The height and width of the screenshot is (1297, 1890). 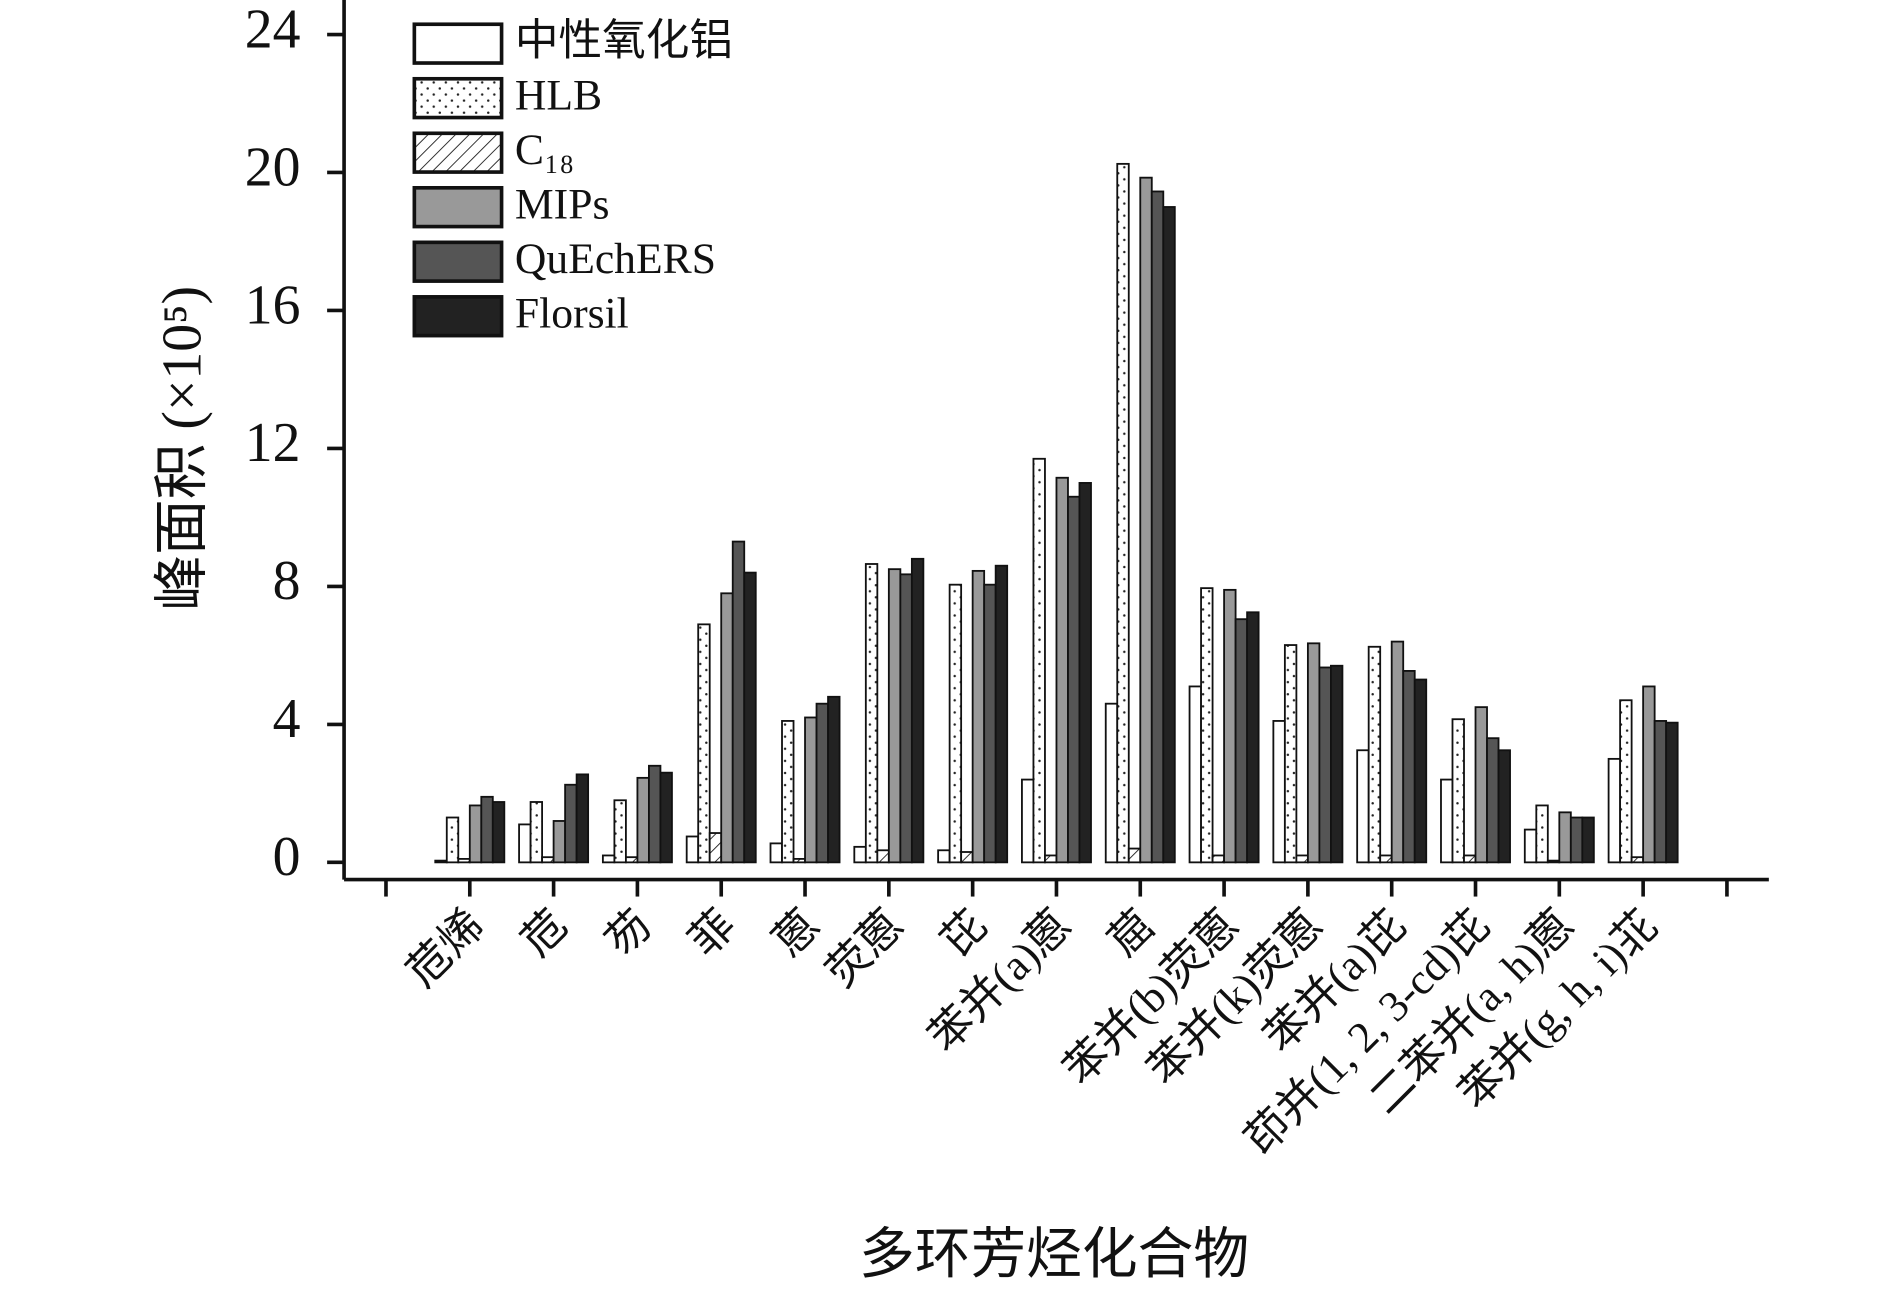 I want to click on x-tick-label: 苊, so click(x=545, y=933).